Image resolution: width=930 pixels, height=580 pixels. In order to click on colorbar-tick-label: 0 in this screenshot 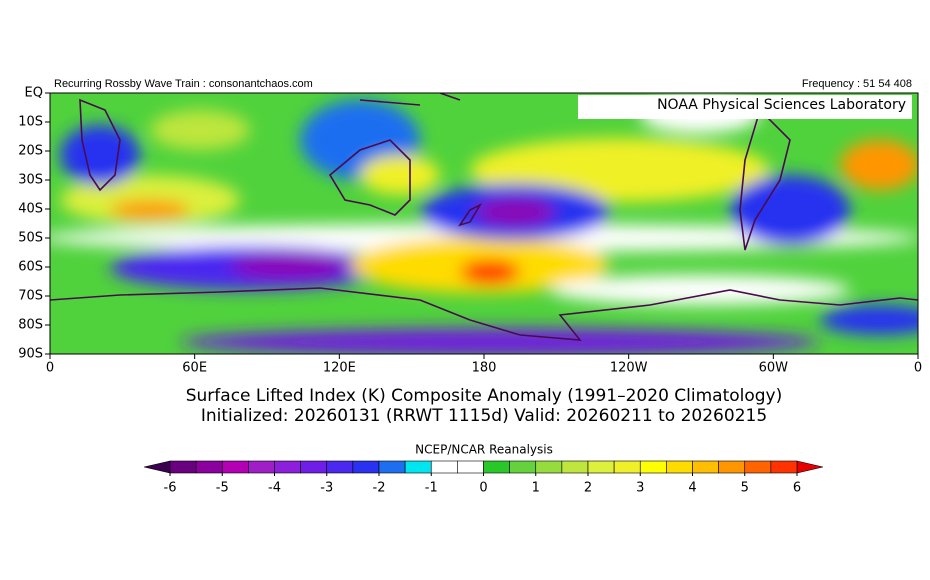, I will do `click(483, 488)`.